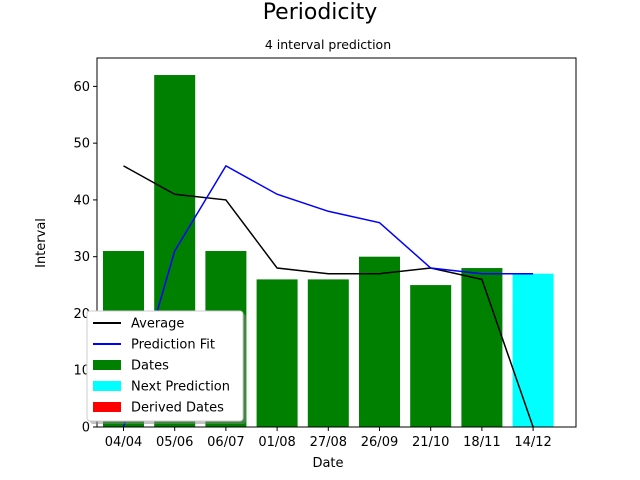 Image resolution: width=640 pixels, height=480 pixels. What do you see at coordinates (41, 243) in the screenshot?
I see `y-axis-label: Interval` at bounding box center [41, 243].